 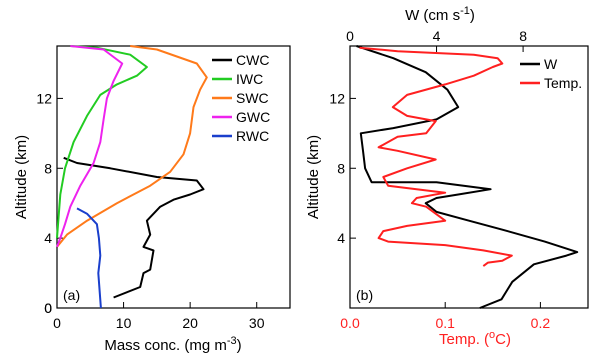 What do you see at coordinates (124, 323) in the screenshot?
I see `panel-a-x-tick-label: 10` at bounding box center [124, 323].